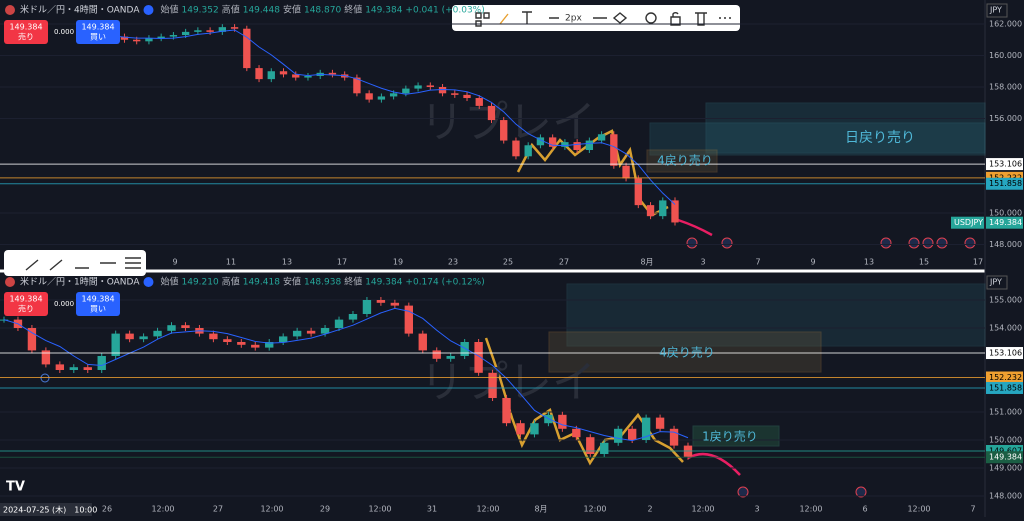  Describe the element at coordinates (292, 282) in the screenshot. I see `header-low-label: 安値` at that location.